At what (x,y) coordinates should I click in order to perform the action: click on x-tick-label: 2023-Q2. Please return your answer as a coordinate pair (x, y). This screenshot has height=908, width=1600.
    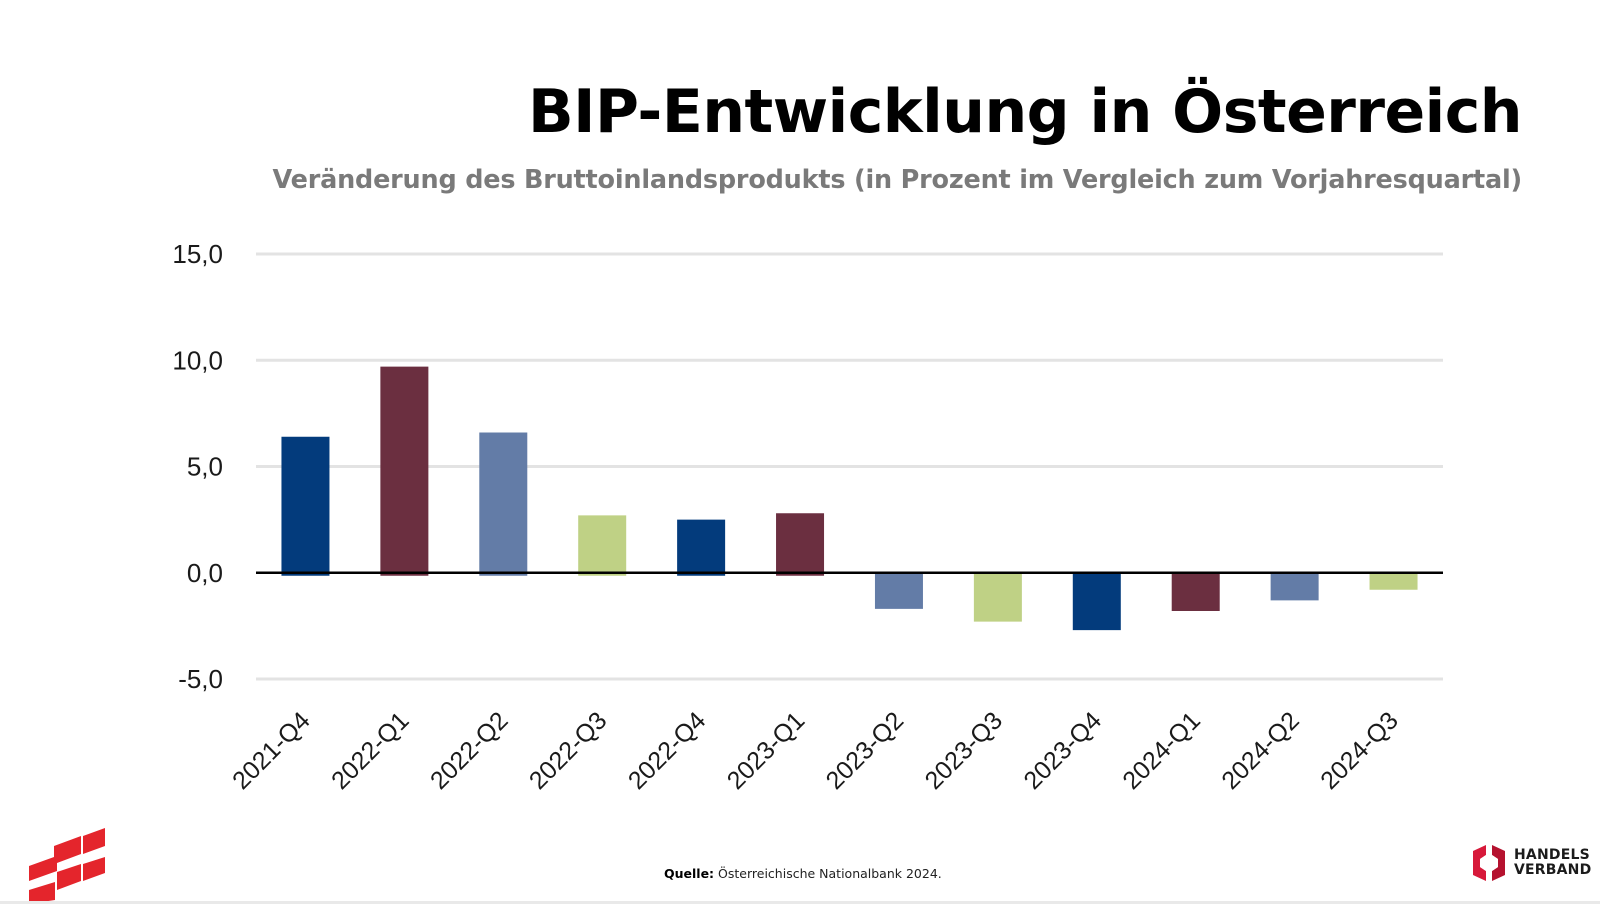
    Looking at the image, I should click on (865, 750).